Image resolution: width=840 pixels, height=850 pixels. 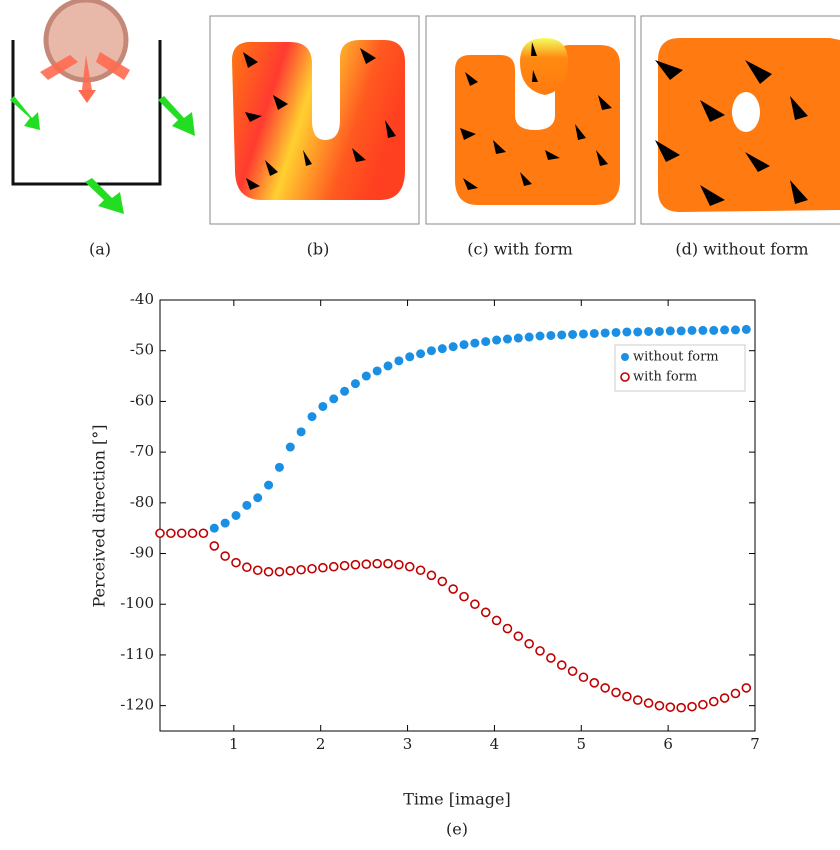 What do you see at coordinates (495, 744) in the screenshot?
I see `x-tick-label: 4` at bounding box center [495, 744].